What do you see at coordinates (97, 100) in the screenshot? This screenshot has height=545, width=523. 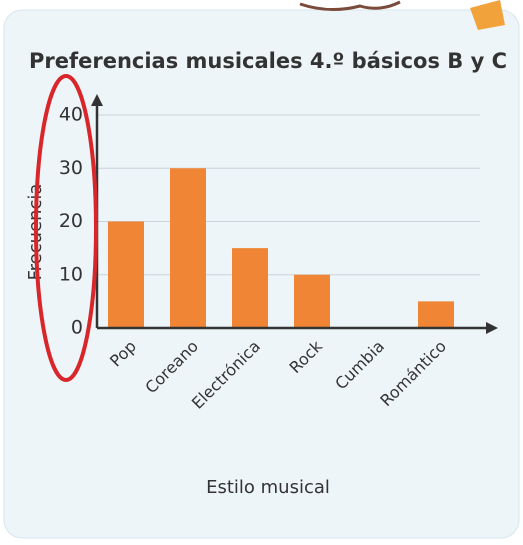 I see `y-axis-arrow` at bounding box center [97, 100].